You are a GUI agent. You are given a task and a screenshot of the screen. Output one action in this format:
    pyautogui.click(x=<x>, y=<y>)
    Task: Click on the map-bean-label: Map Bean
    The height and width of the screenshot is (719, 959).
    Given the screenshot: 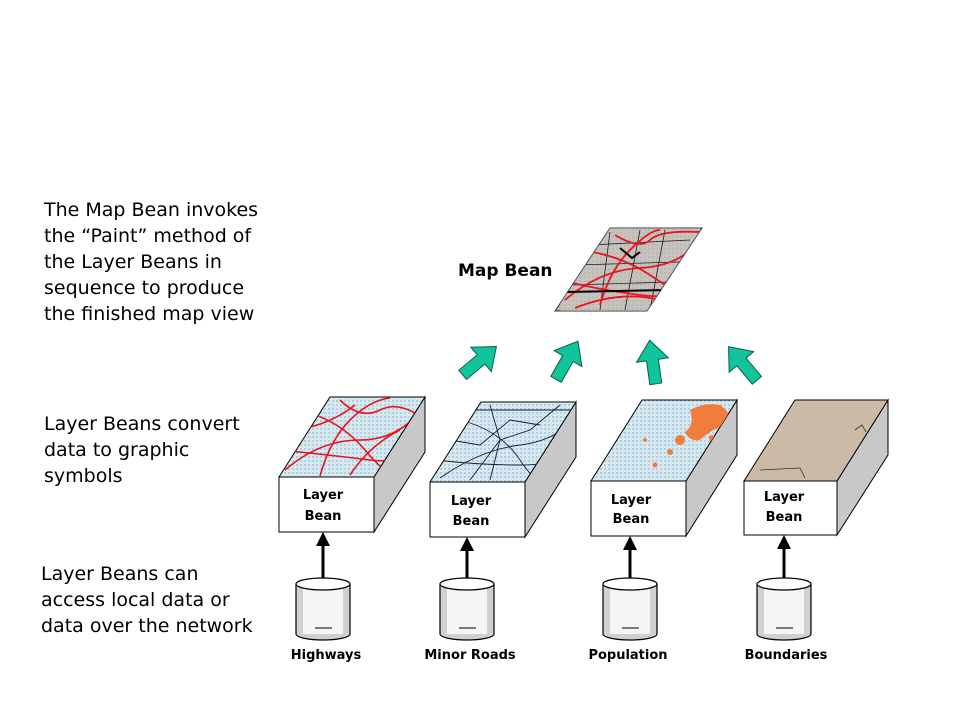 What is the action you would take?
    pyautogui.click(x=505, y=271)
    